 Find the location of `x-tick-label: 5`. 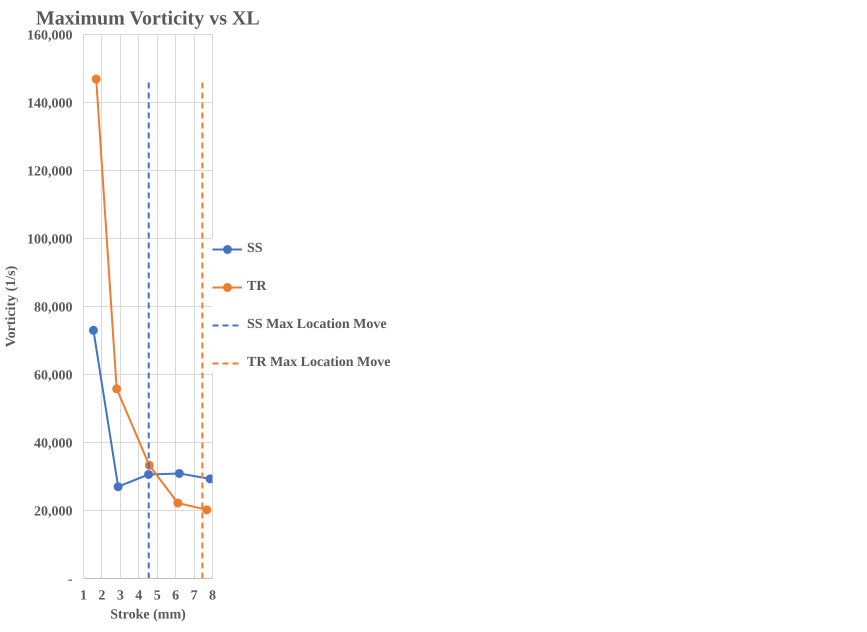

x-tick-label: 5 is located at coordinates (157, 596).